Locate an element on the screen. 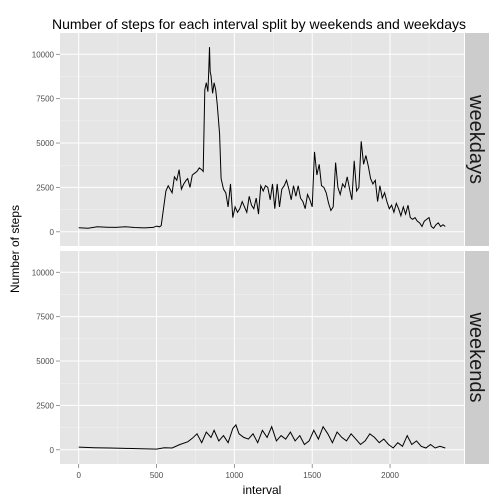 The width and height of the screenshot is (504, 504). x-axis: 0 500 1000 1500 2000 is located at coordinates (237, 472).